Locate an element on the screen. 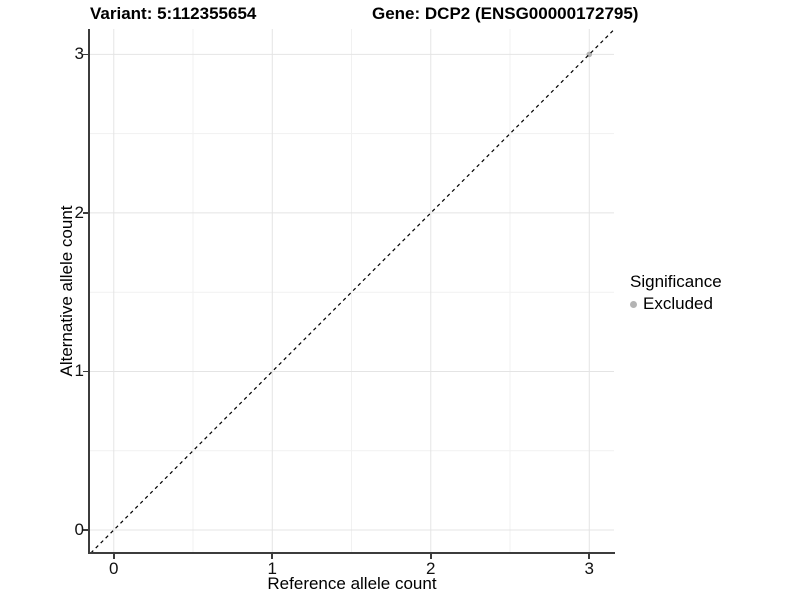  y-axis-line is located at coordinates (89, 291).